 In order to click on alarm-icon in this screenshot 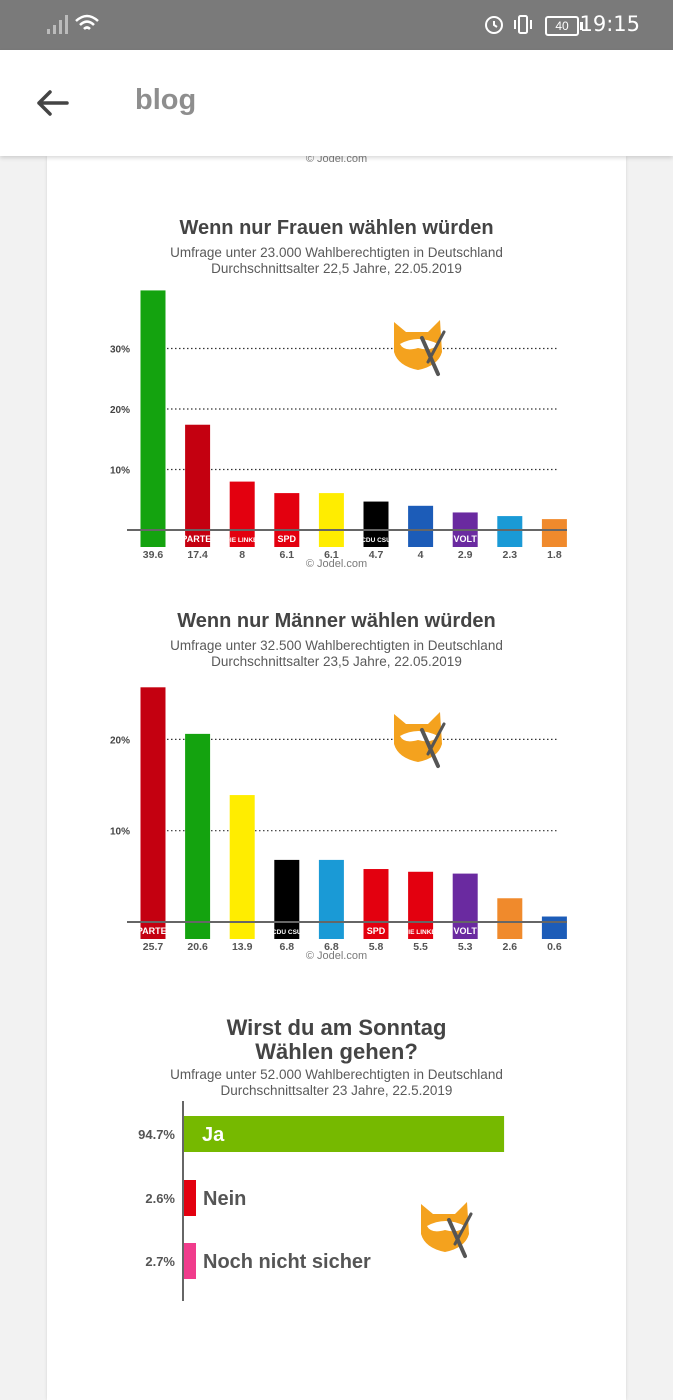, I will do `click(494, 25)`.